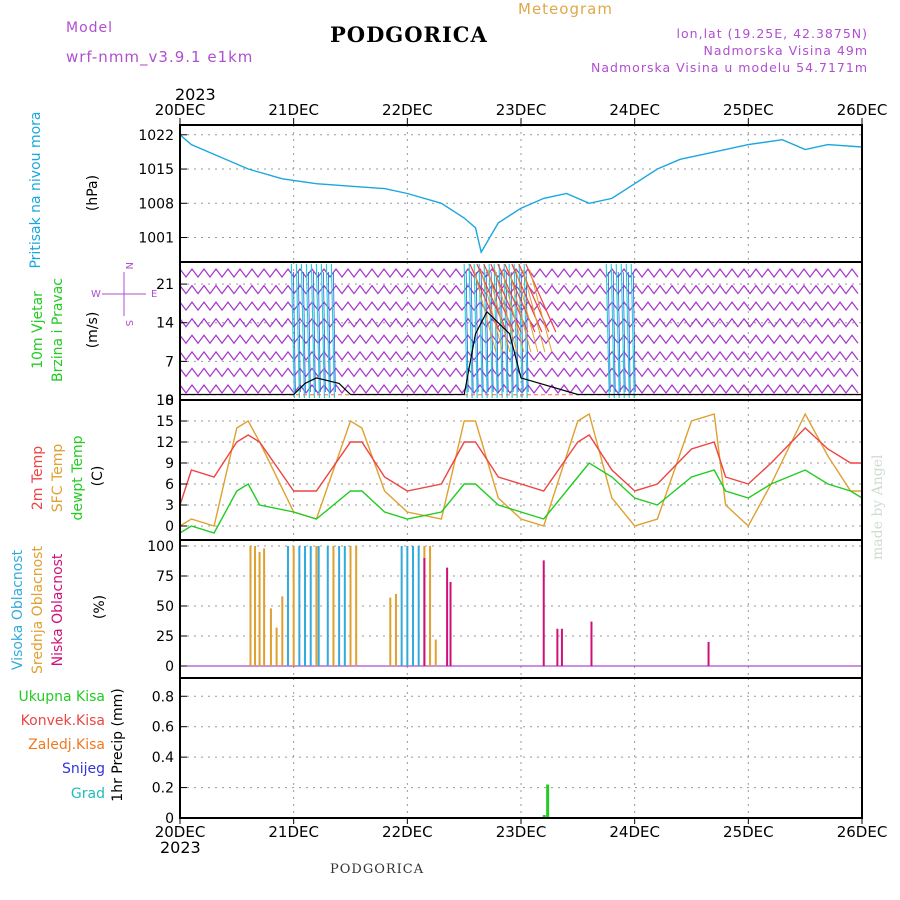  I want to click on compass-n: N, so click(128, 265).